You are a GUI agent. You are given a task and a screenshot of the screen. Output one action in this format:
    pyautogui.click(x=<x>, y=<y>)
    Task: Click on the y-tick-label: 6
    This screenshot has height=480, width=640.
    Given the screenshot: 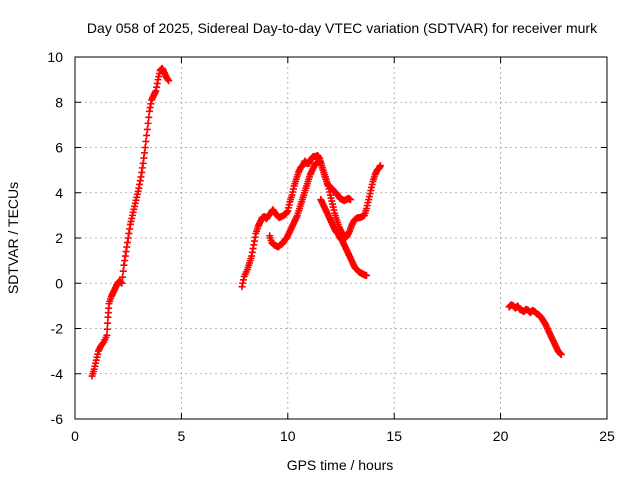 What is the action you would take?
    pyautogui.click(x=59, y=148)
    